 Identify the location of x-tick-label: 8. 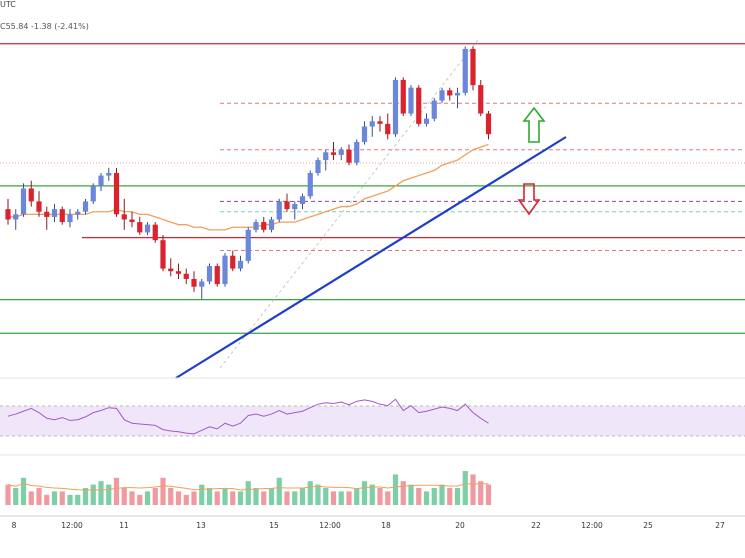
(14, 525).